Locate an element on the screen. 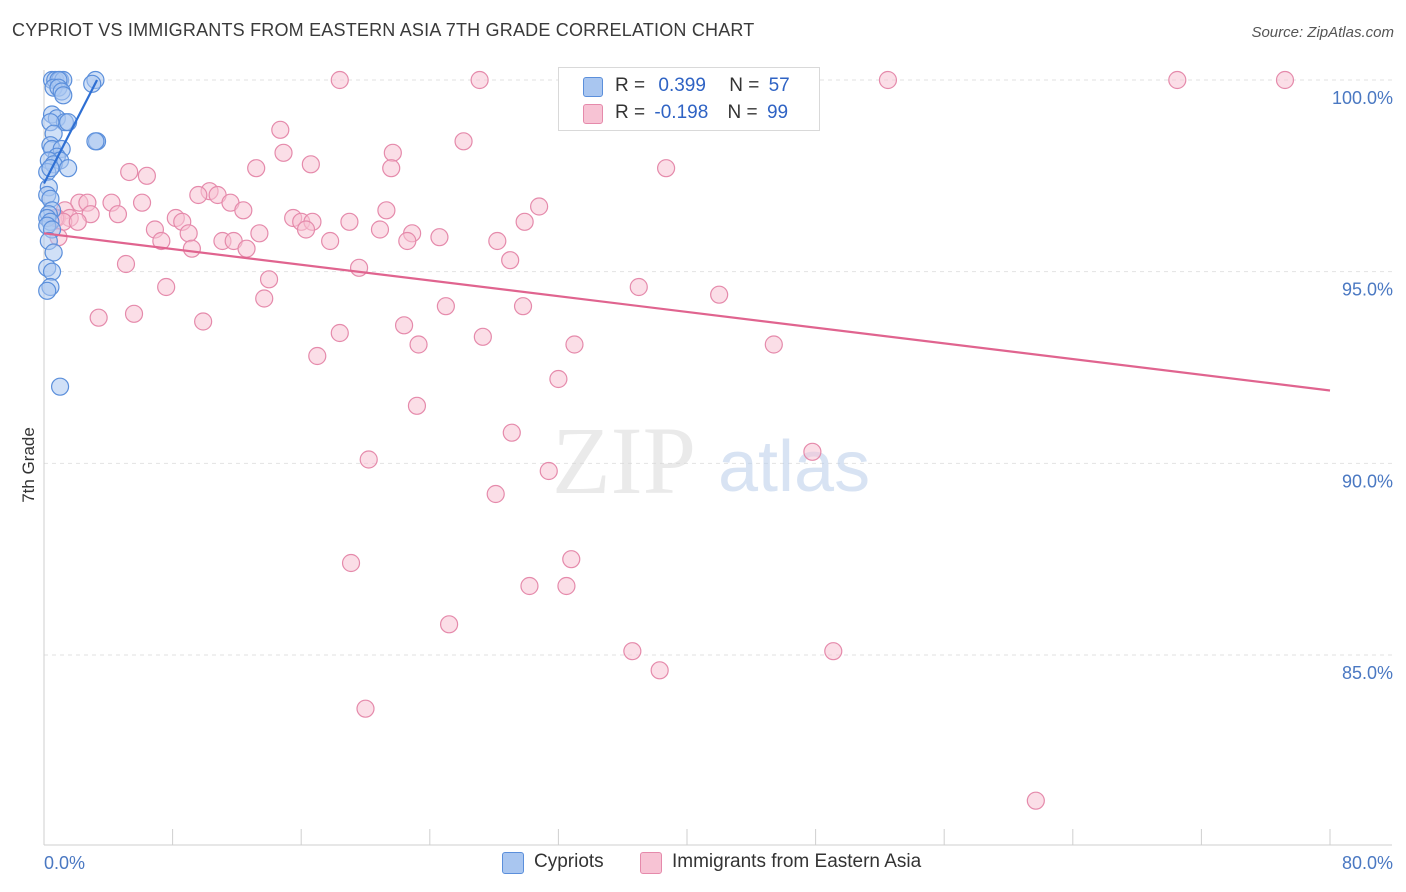 This screenshot has height=892, width=1406. n-label: N = is located at coordinates (744, 85).